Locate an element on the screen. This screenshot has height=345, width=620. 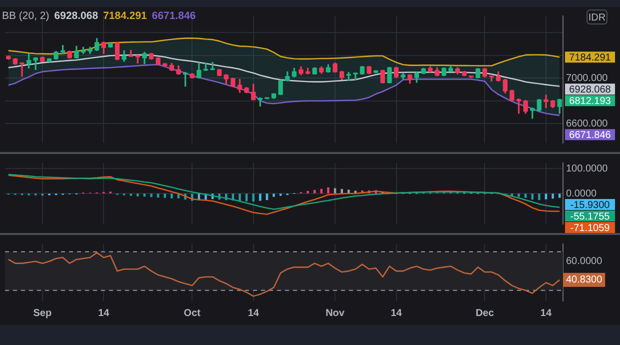
annotation: 6928.068 is located at coordinates (76, 16).